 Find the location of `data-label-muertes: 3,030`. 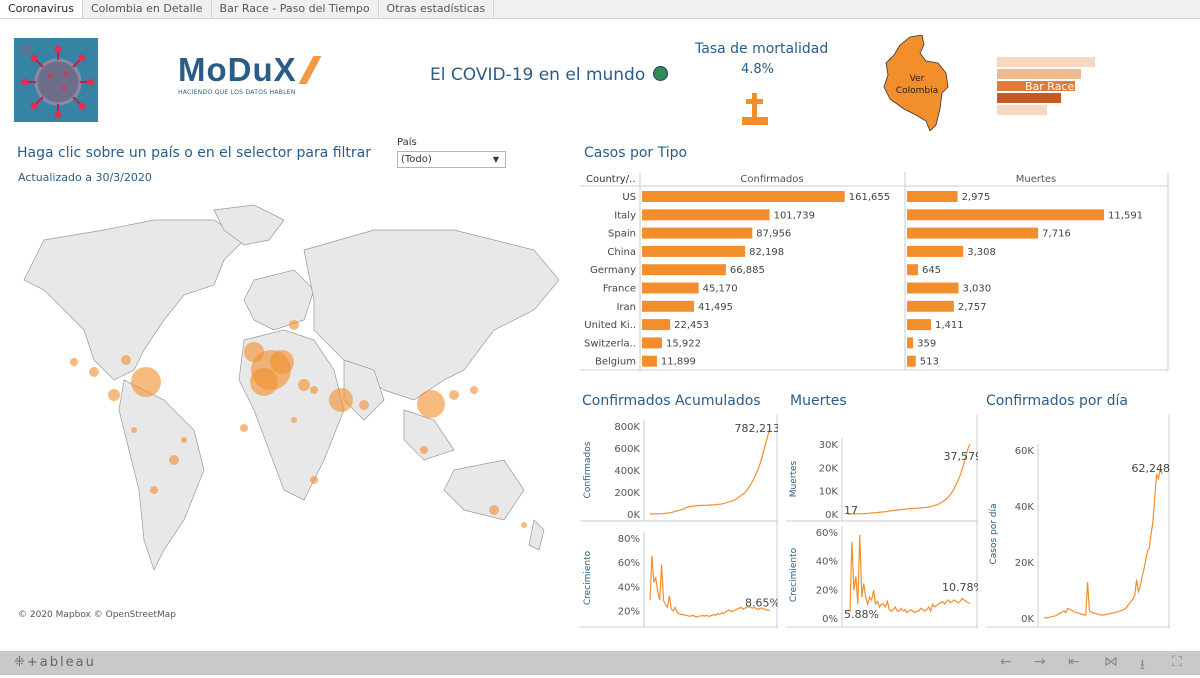

data-label-muertes: 3,030 is located at coordinates (977, 289).